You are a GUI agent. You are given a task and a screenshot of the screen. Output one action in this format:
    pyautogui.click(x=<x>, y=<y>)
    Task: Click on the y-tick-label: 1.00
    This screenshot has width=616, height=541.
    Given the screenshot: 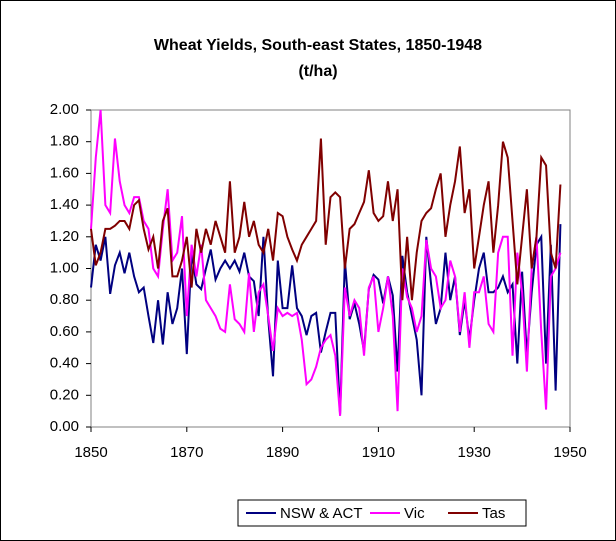 What is the action you would take?
    pyautogui.click(x=64, y=267)
    